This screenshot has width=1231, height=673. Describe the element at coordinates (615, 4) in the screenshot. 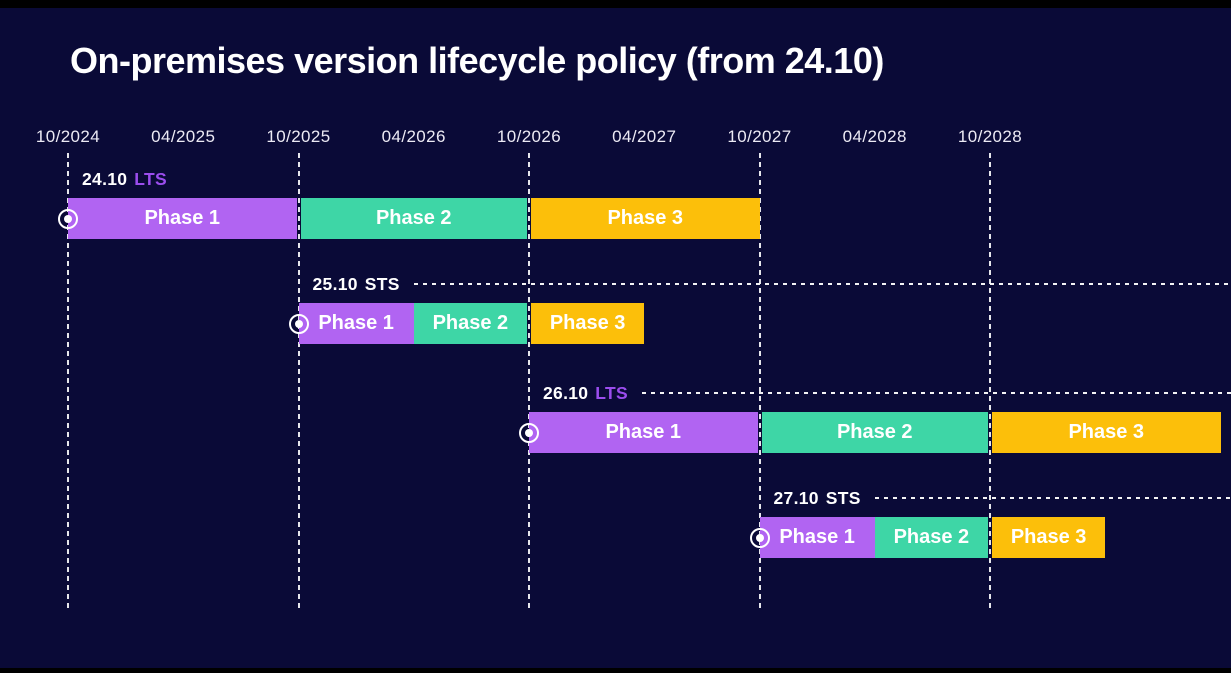

I see `top-border-strip` at that location.